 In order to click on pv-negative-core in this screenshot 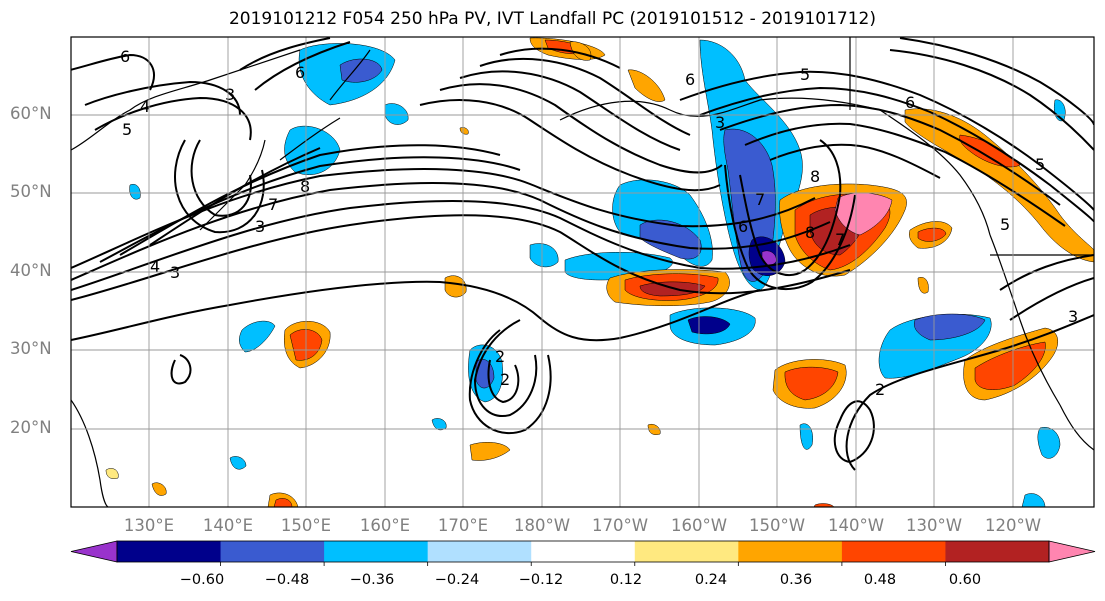, I will do `click(709, 325)`.